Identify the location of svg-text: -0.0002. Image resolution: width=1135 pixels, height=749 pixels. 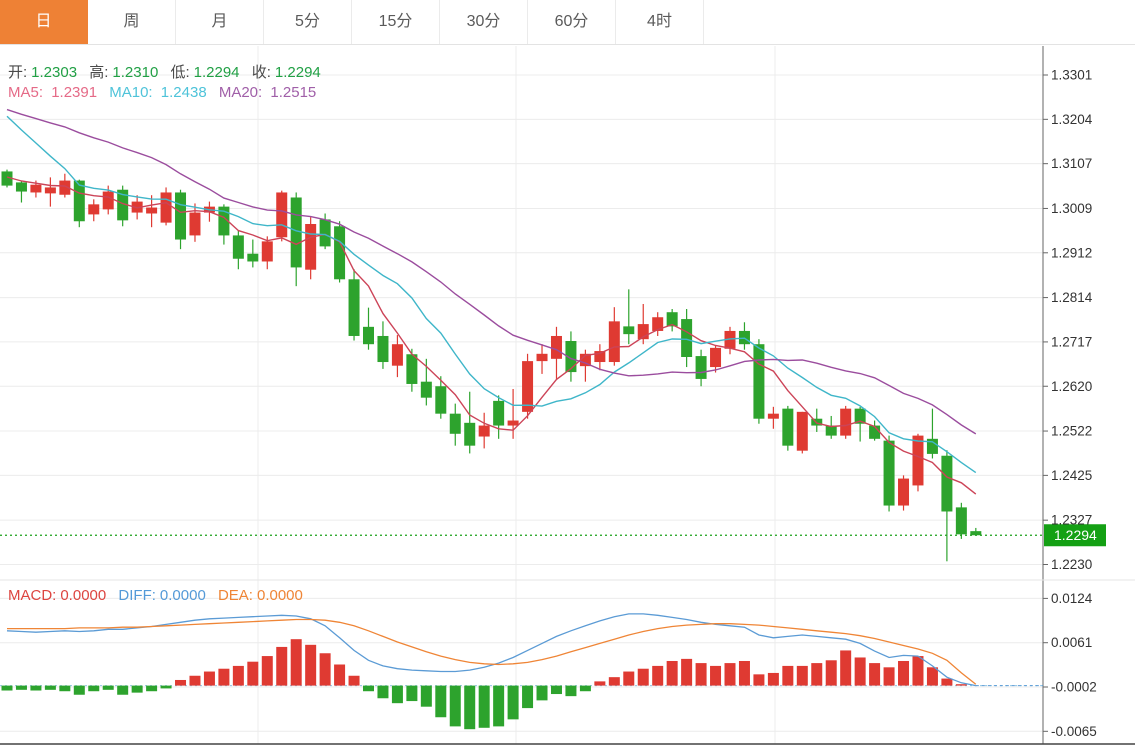
(1074, 687).